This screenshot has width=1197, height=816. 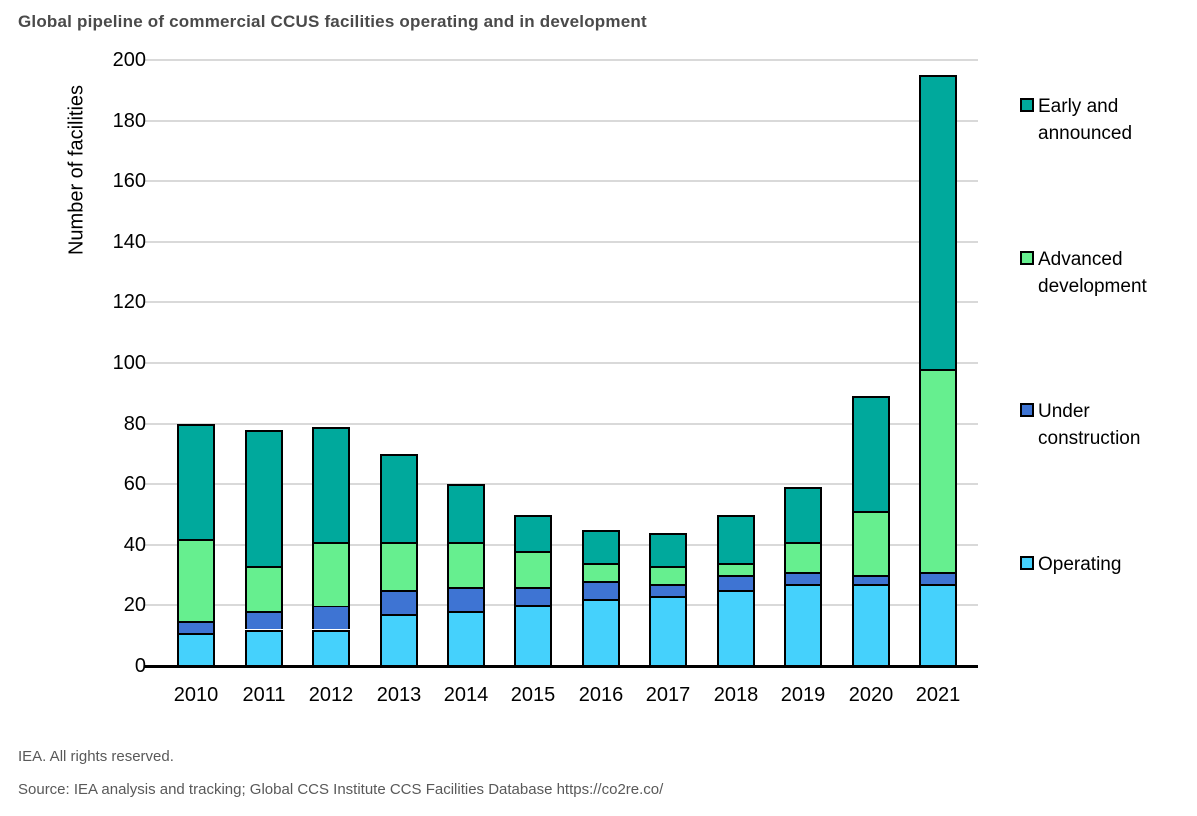 What do you see at coordinates (129, 60) in the screenshot?
I see `y-tick-label-200: 200` at bounding box center [129, 60].